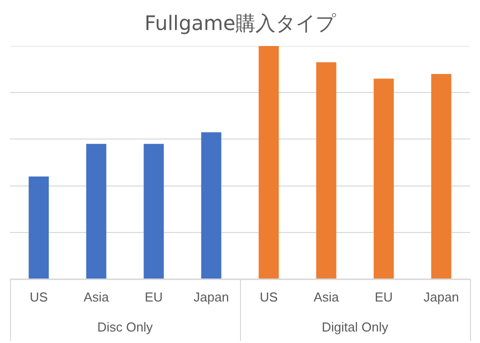 This screenshot has width=480, height=343. I want to click on text: Digital Only, so click(355, 327).